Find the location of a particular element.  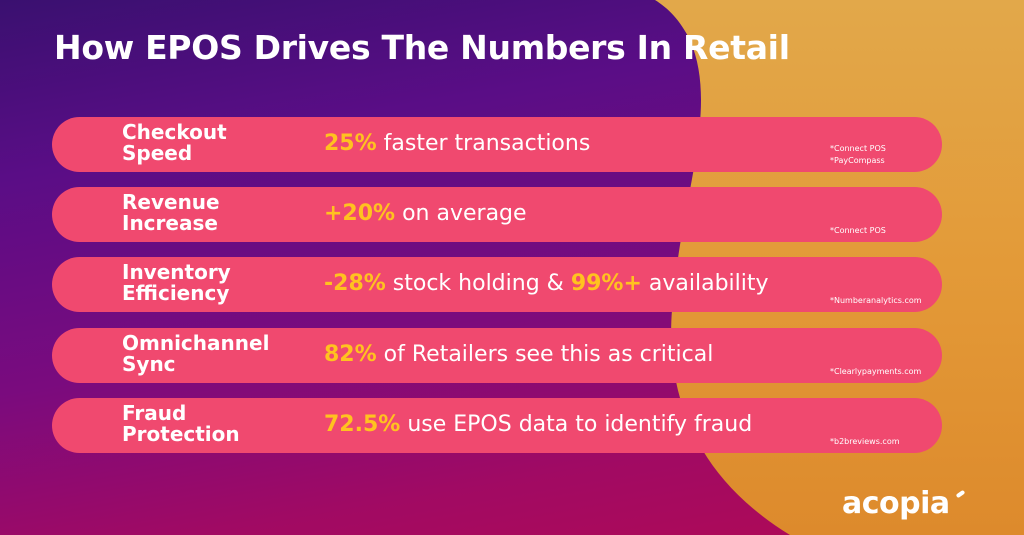

row-sources: *Connect POS is located at coordinates (858, 231).